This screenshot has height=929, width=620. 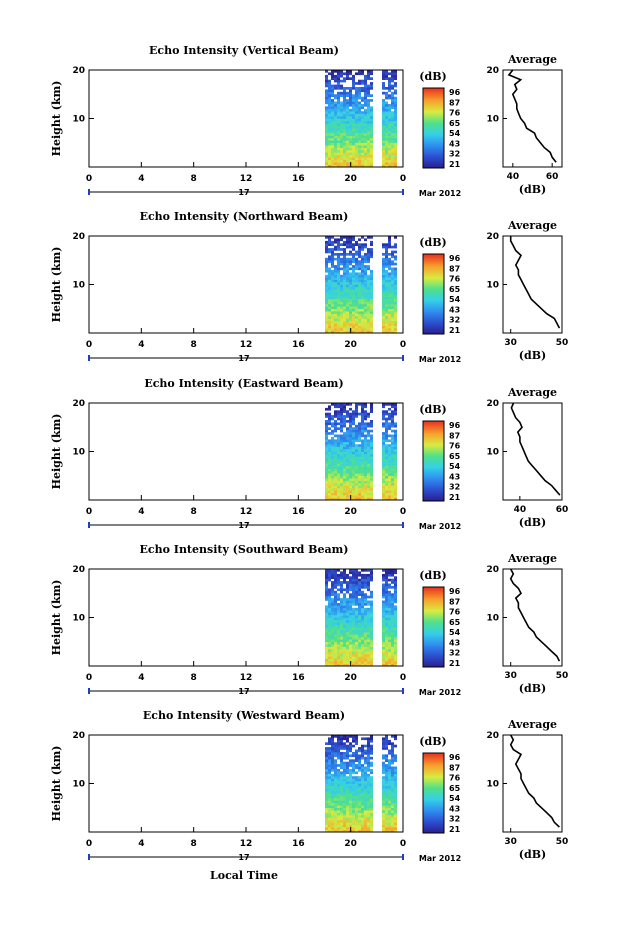 I want to click on colorbar-tick-label: 65, so click(x=455, y=289).